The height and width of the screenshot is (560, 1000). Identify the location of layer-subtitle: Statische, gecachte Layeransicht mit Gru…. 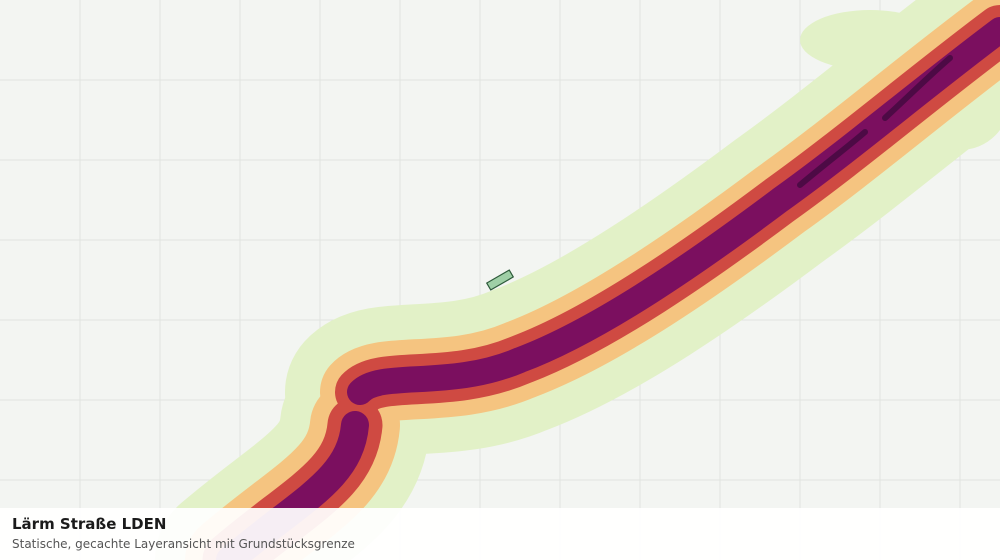
(183, 544).